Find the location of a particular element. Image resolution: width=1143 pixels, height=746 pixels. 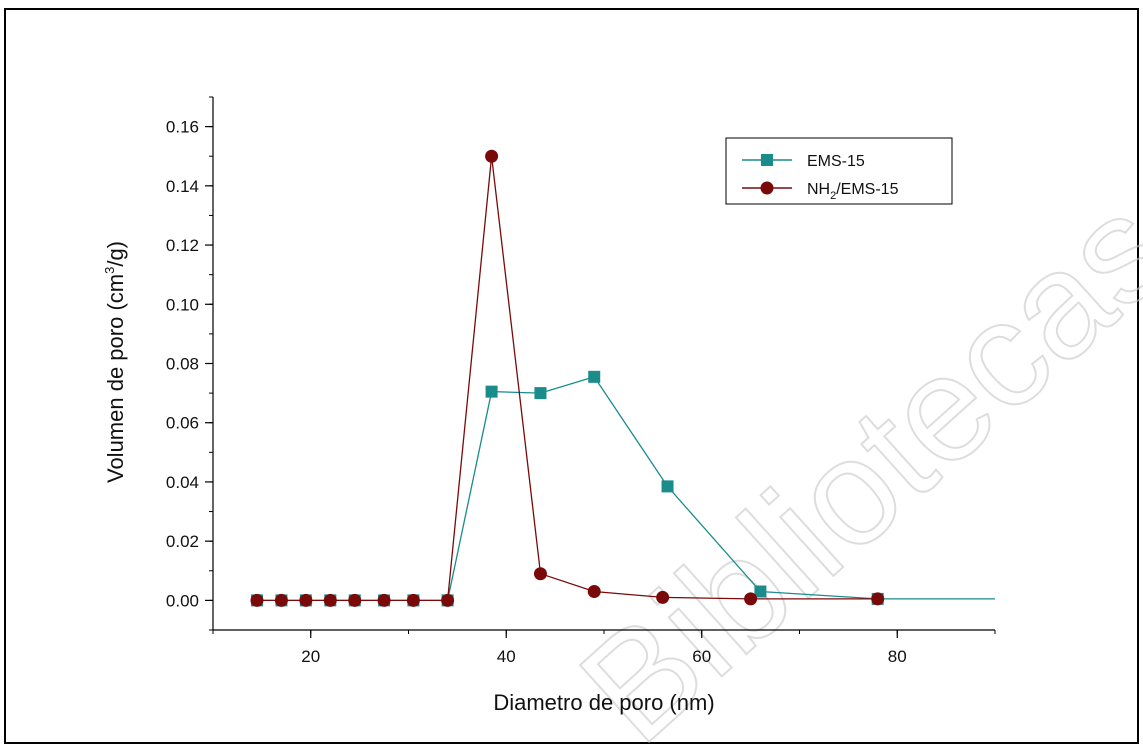

x-tick-label: 40 is located at coordinates (506, 656).